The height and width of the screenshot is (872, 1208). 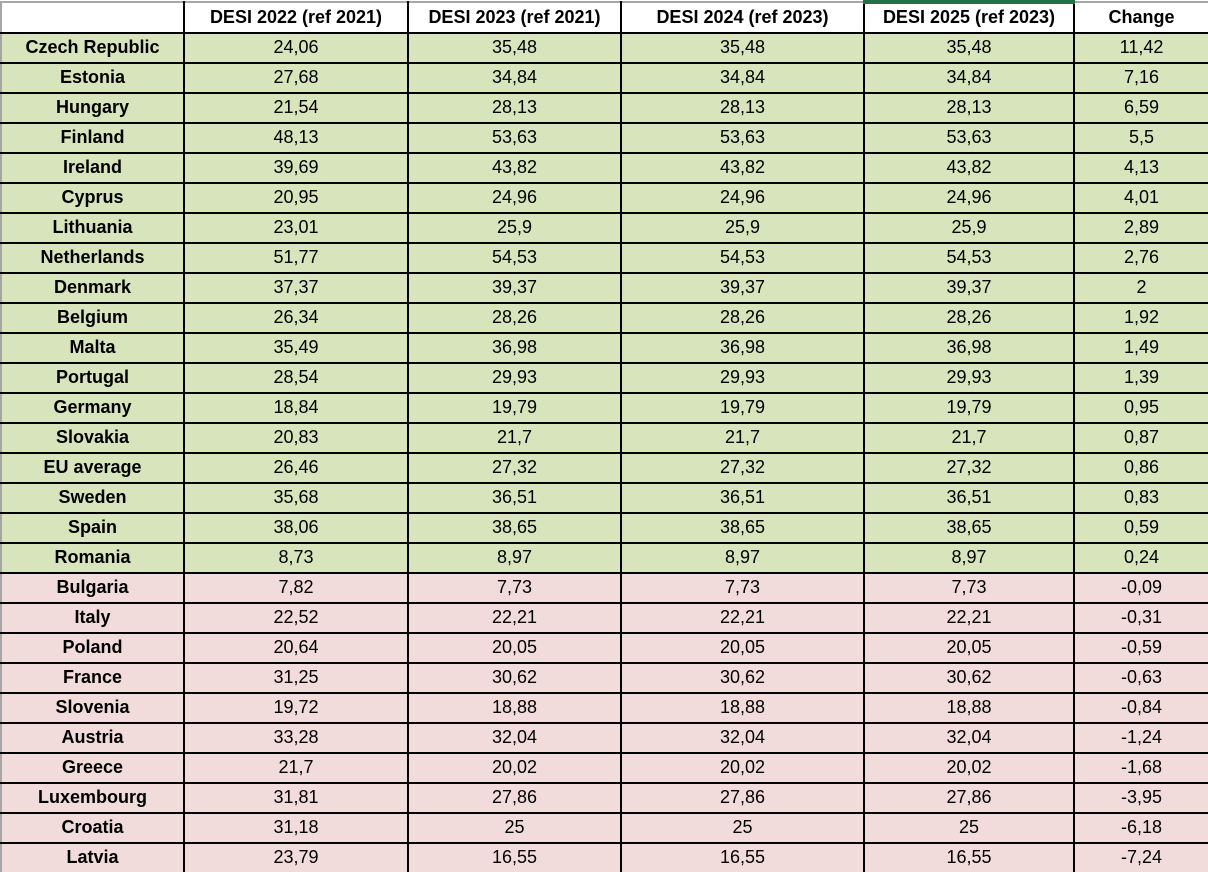 What do you see at coordinates (969, 738) in the screenshot?
I see `desi-2025-cell: 32,04` at bounding box center [969, 738].